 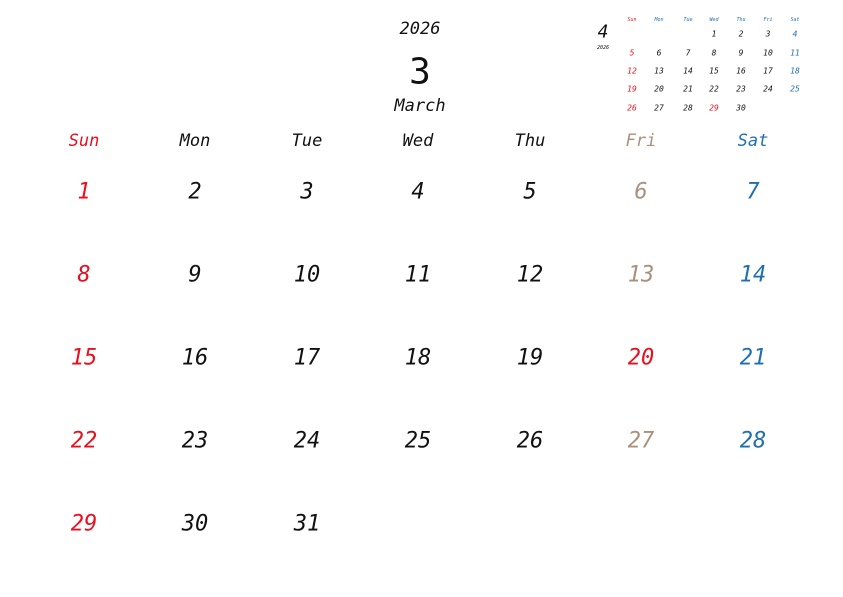 What do you see at coordinates (420, 29) in the screenshot?
I see `year-label: 2026` at bounding box center [420, 29].